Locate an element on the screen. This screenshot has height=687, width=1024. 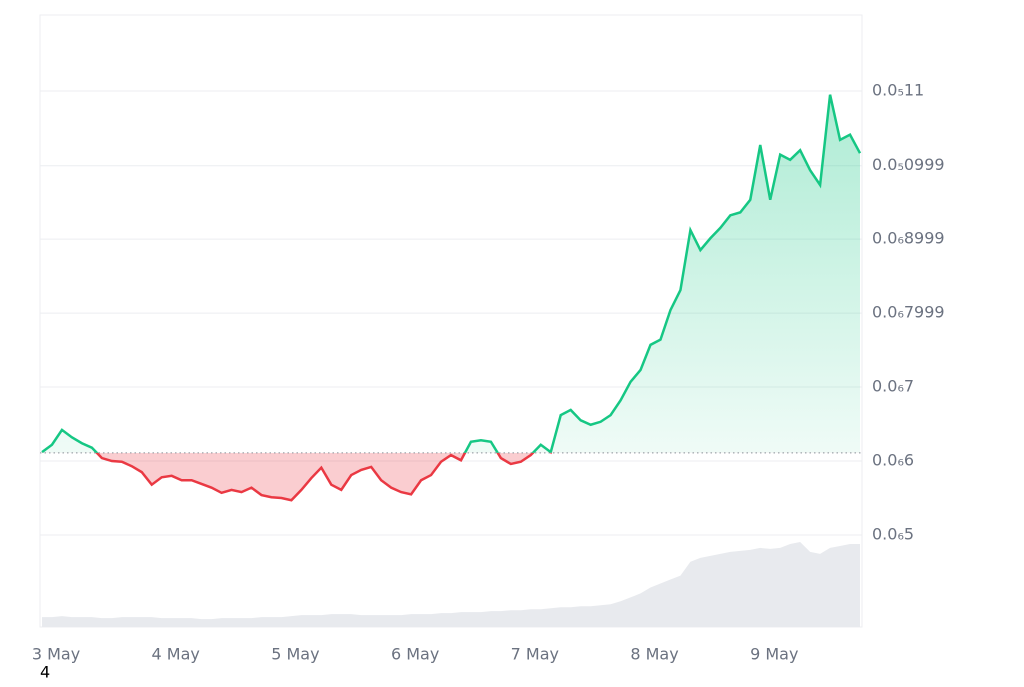
y-tick-label: 0.0₆5 is located at coordinates (893, 534).